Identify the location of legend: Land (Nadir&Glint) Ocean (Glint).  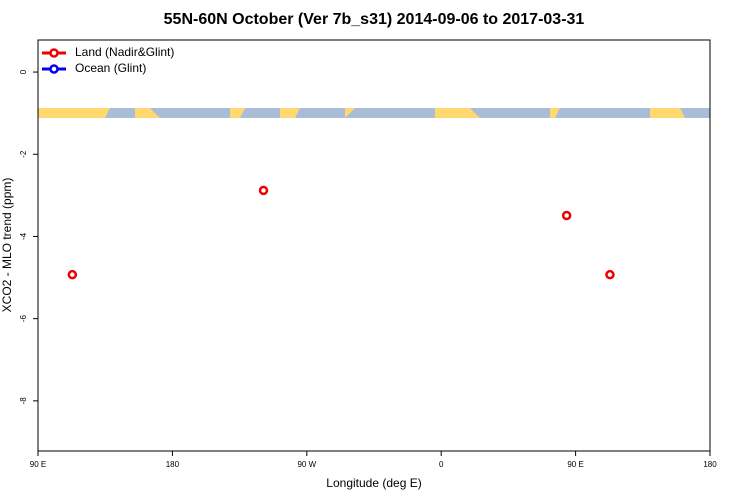
(108, 60).